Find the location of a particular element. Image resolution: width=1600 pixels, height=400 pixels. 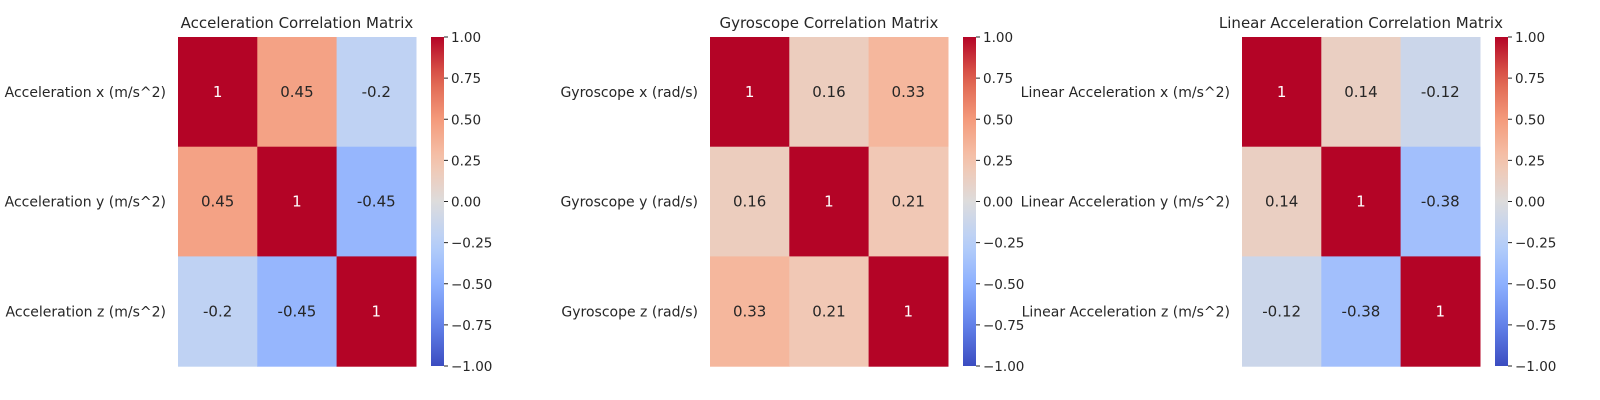

row-tick-label: Gyroscope y (rad/s) is located at coordinates (629, 203).